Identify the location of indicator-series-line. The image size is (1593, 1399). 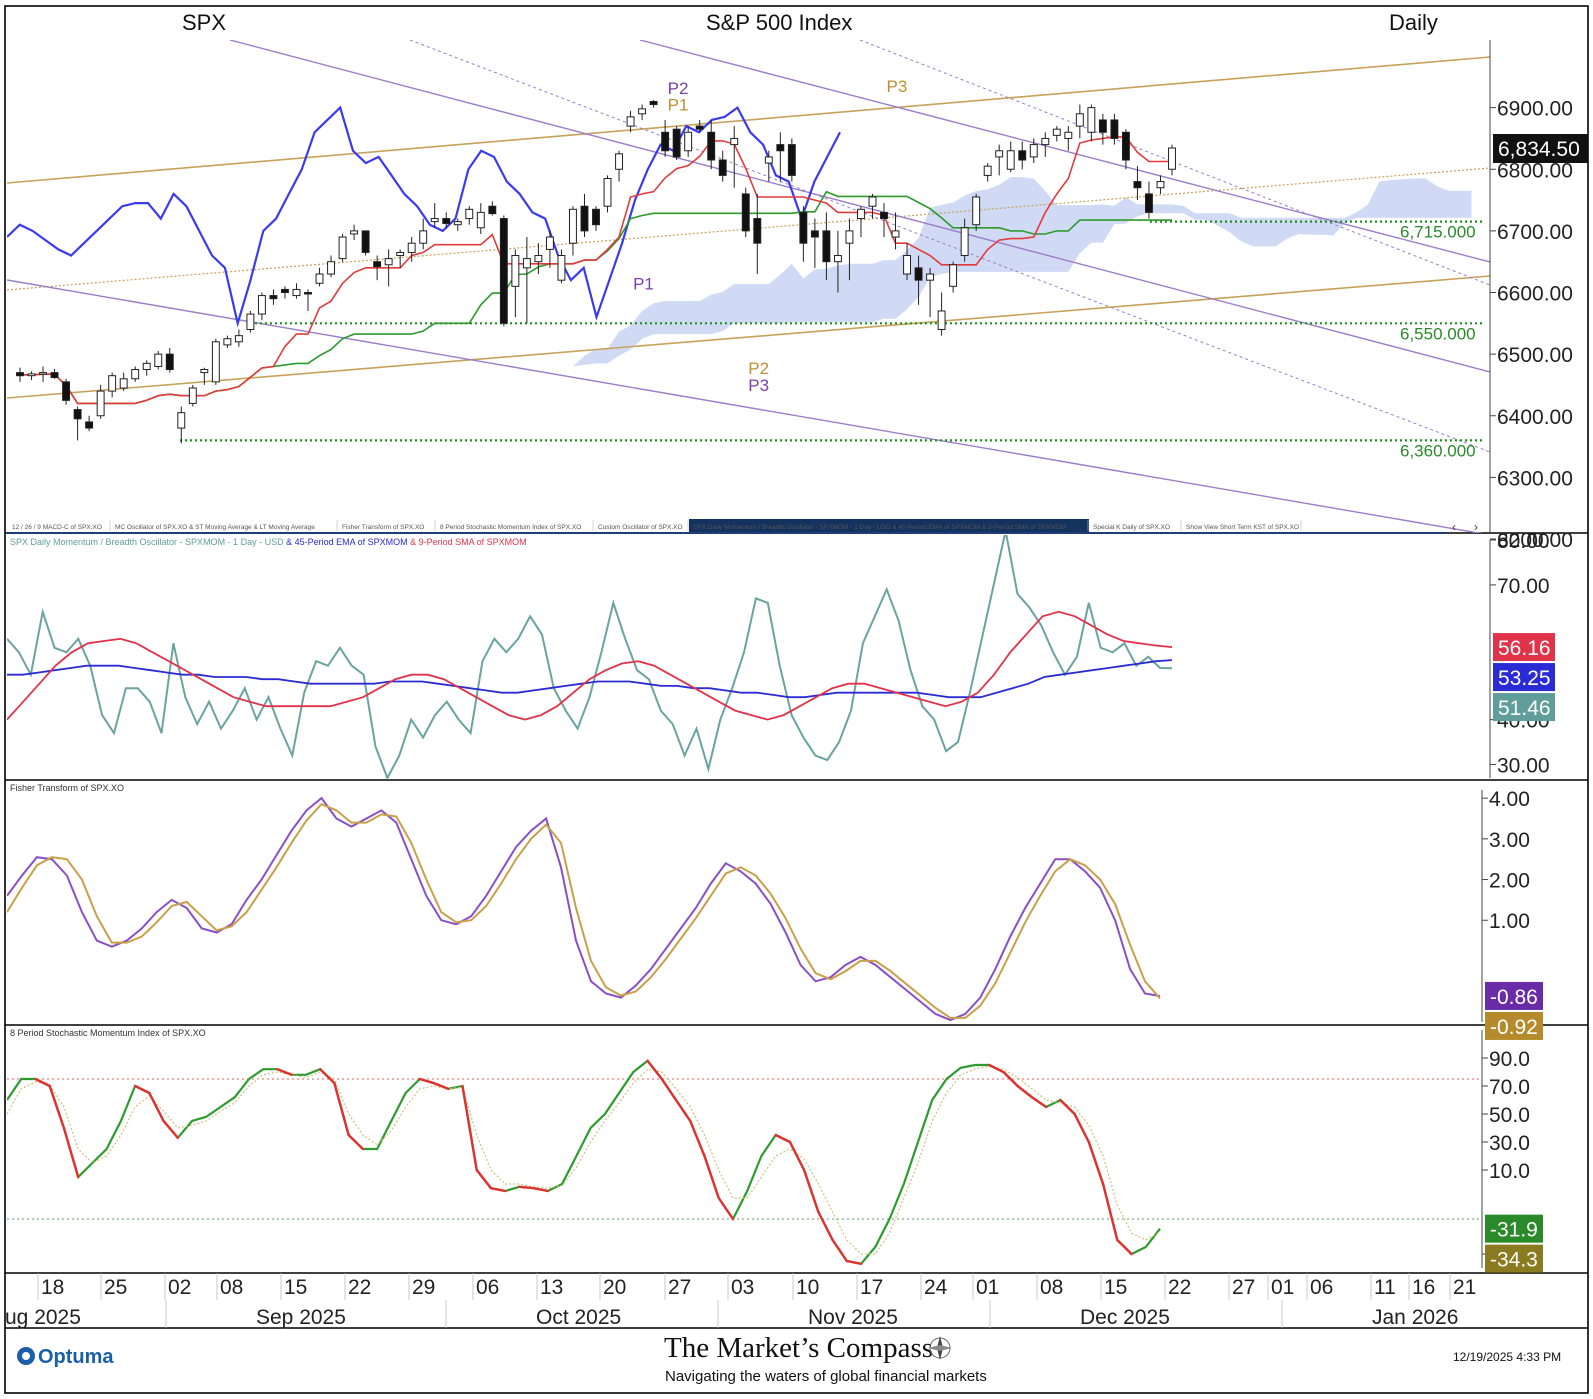
(590, 657).